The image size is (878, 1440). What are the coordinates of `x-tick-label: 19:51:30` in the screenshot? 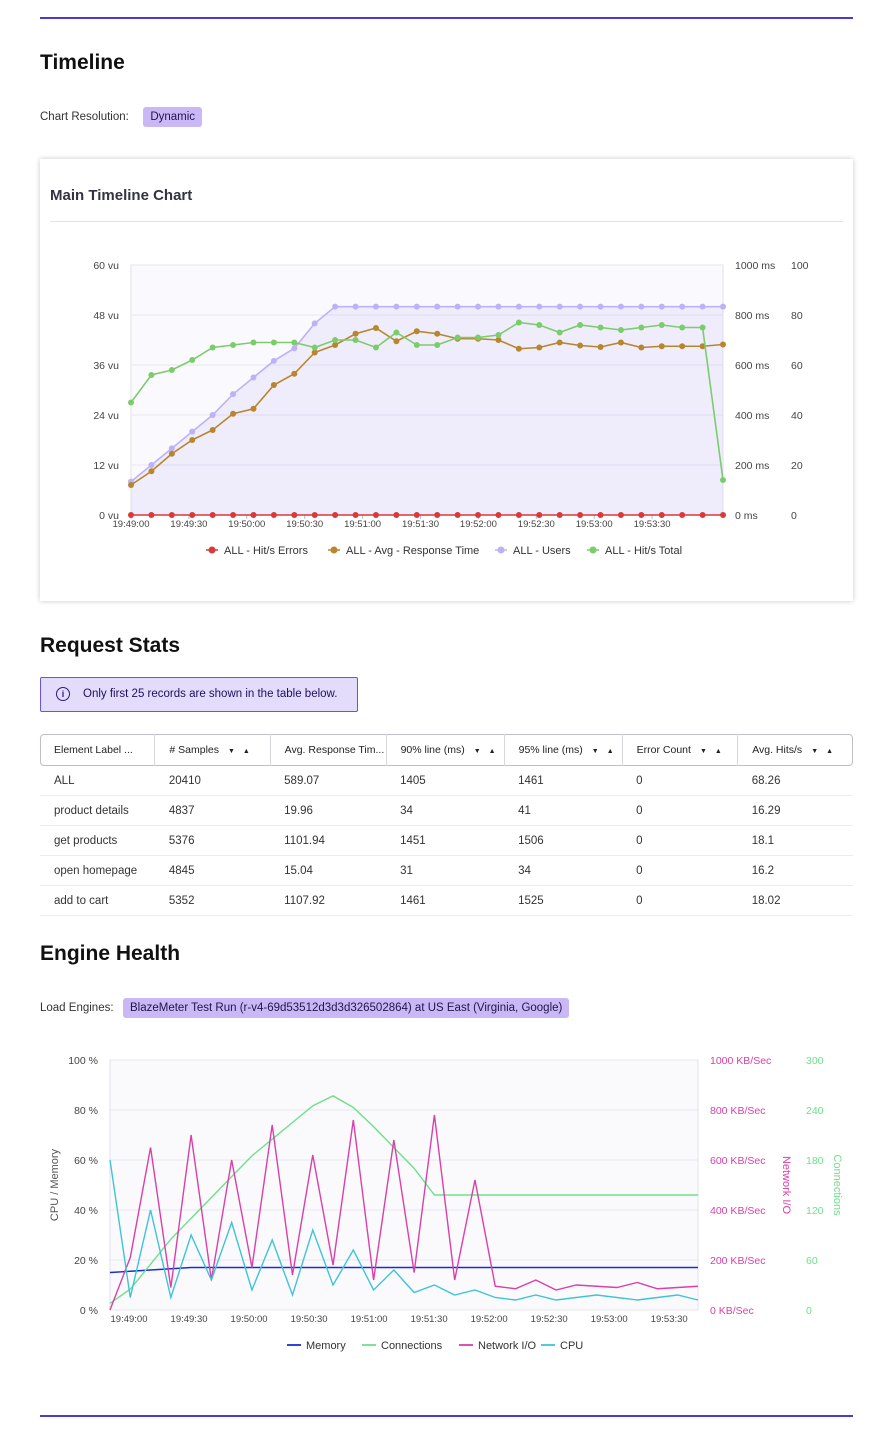 It's located at (420, 524).